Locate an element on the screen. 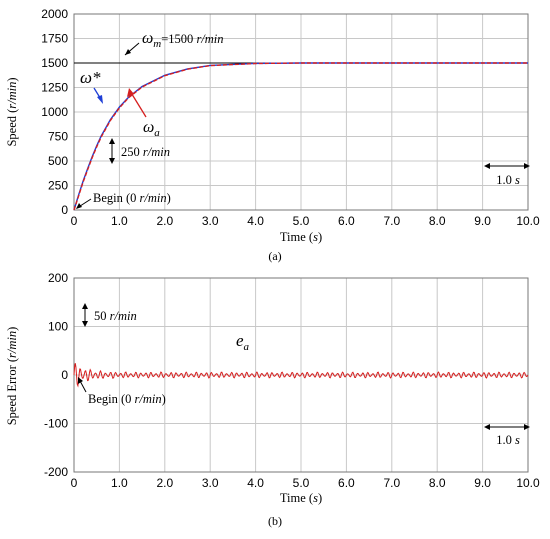 Image resolution: width=550 pixels, height=539 pixels. y-tick-label: 2000 is located at coordinates (54, 14).